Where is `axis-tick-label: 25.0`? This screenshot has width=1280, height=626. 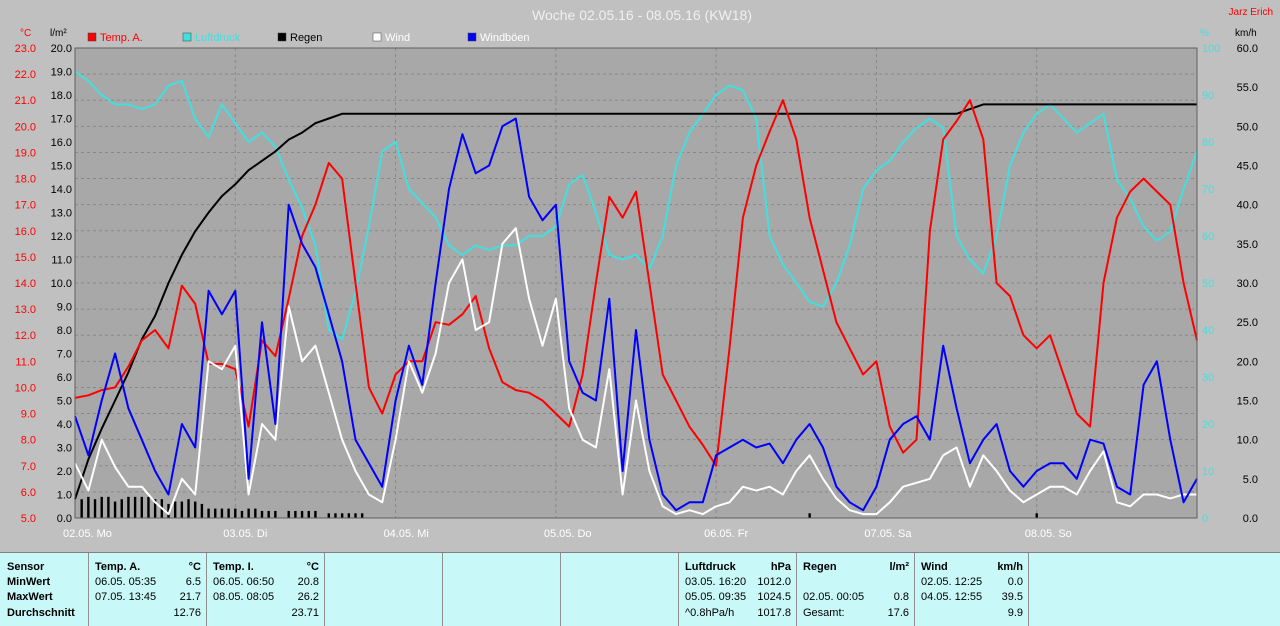 axis-tick-label: 25.0 is located at coordinates (1247, 323).